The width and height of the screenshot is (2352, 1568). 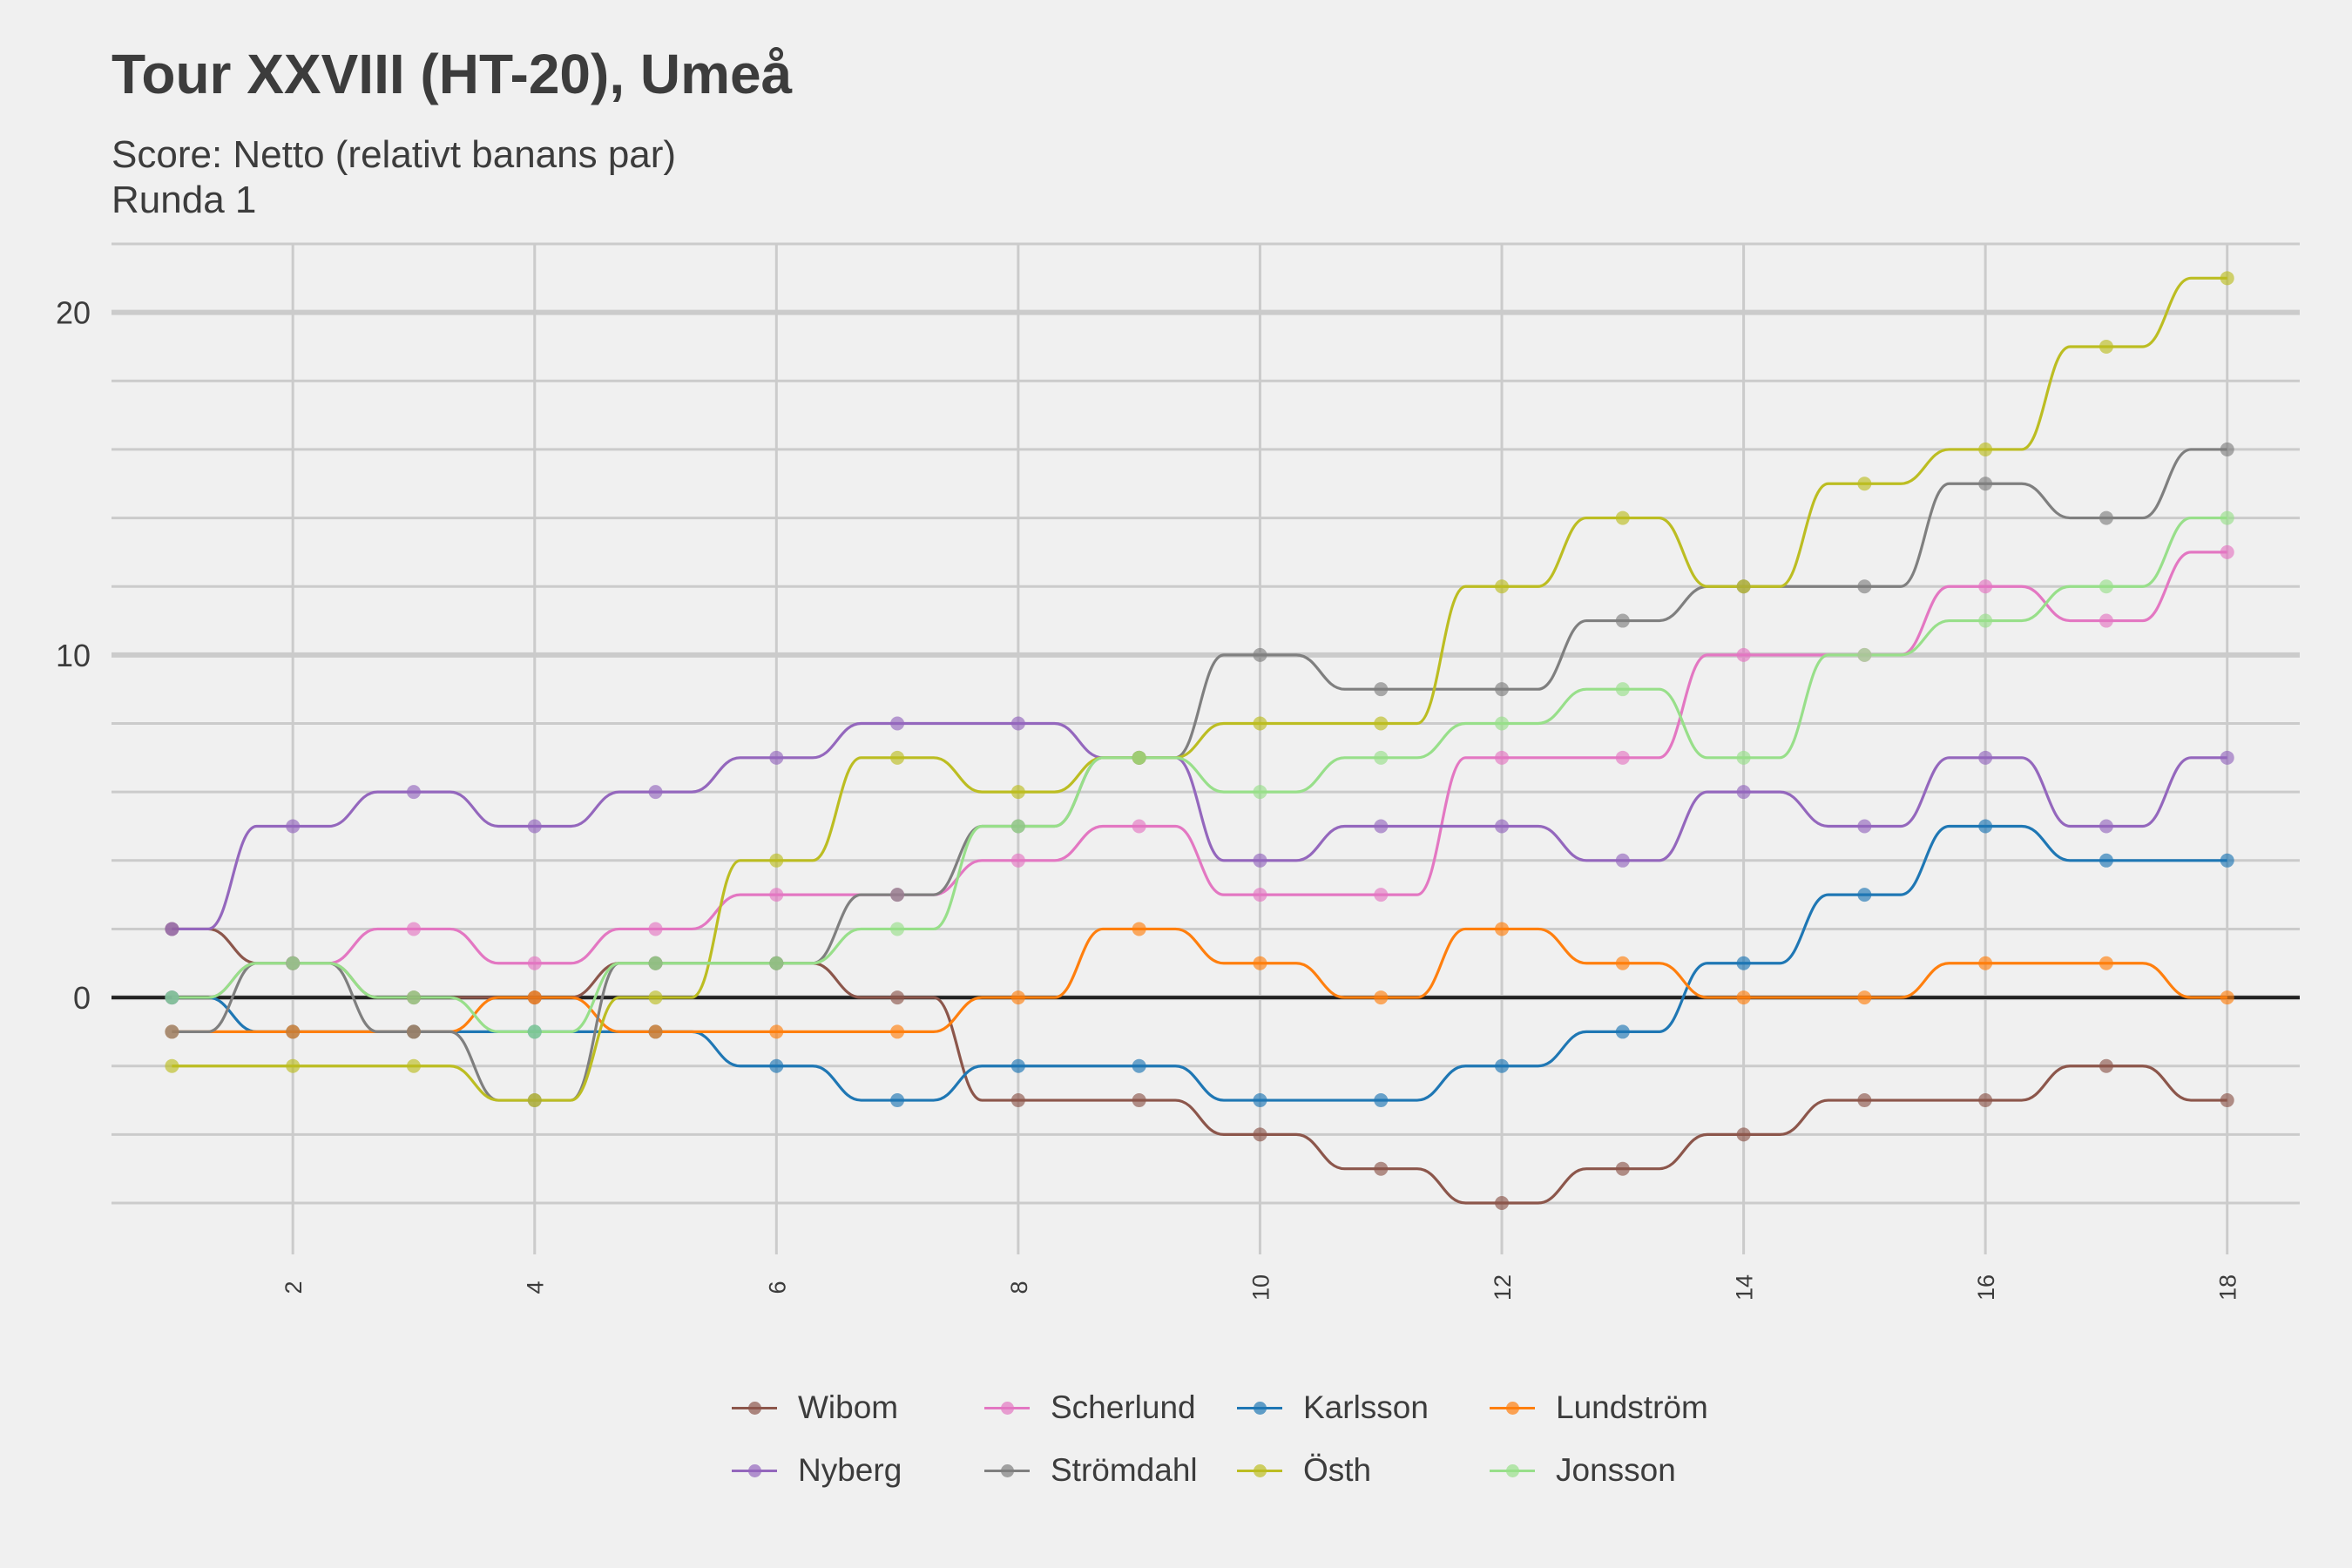 I want to click on legend-item-karlsson: Karlsson, so click(x=1363, y=1408).